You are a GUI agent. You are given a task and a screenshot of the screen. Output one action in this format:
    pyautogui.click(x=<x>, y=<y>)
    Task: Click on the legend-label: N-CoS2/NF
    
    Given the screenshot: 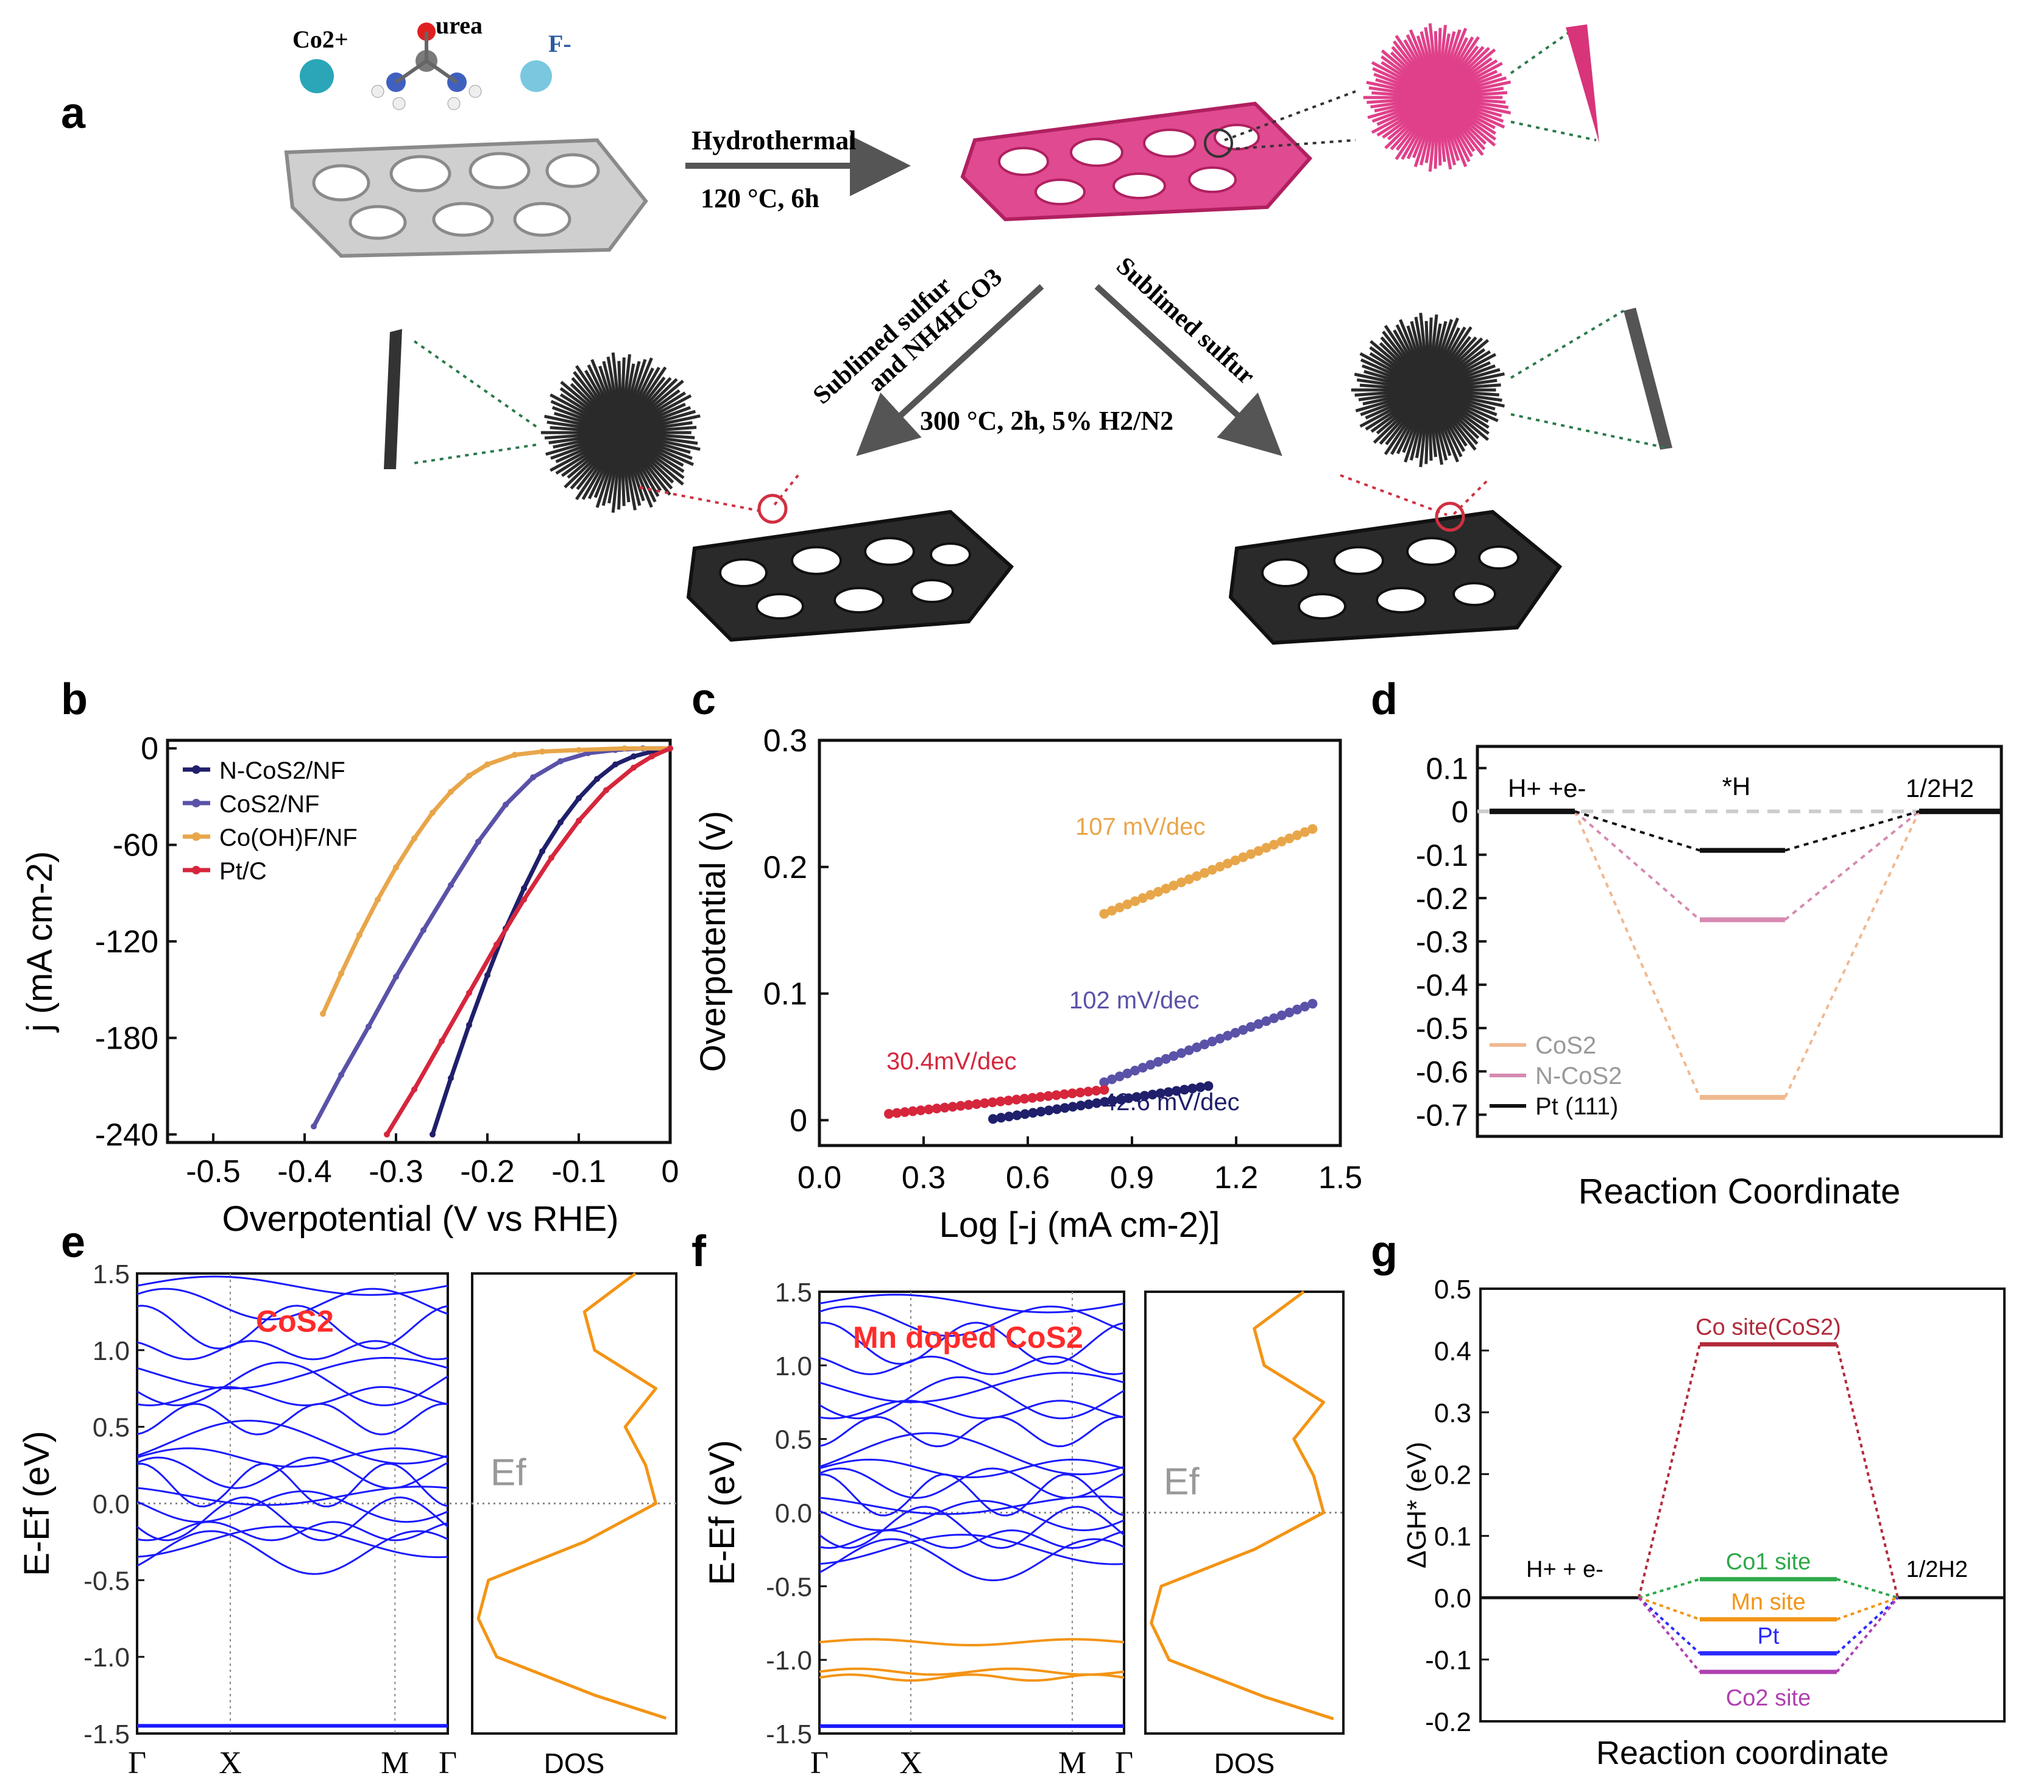 What is the action you would take?
    pyautogui.click(x=282, y=770)
    